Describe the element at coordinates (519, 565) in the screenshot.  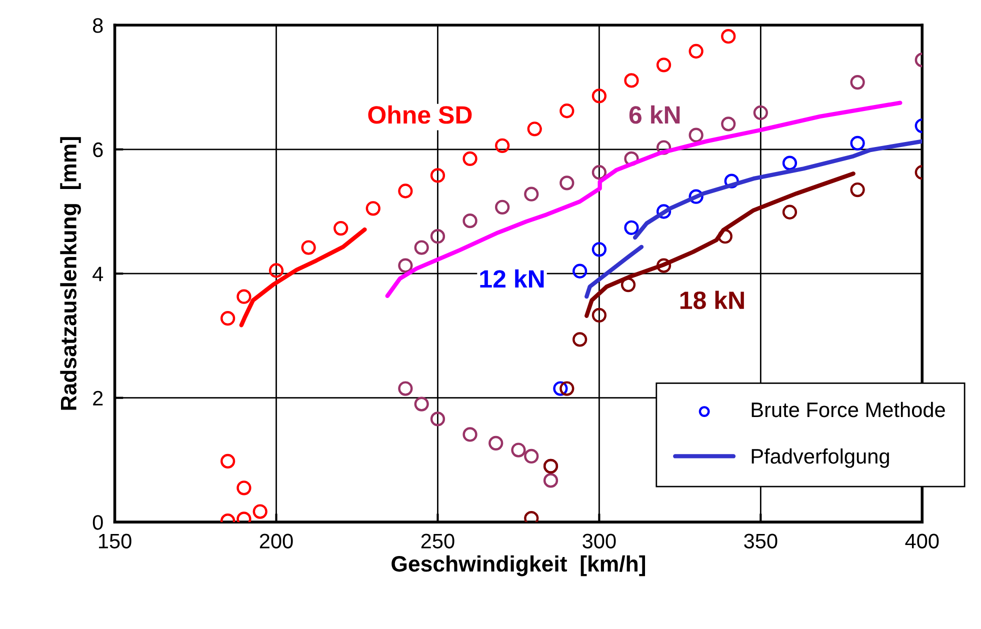
I see `x-axis-title: Geschwindigkeit [km/h]` at that location.